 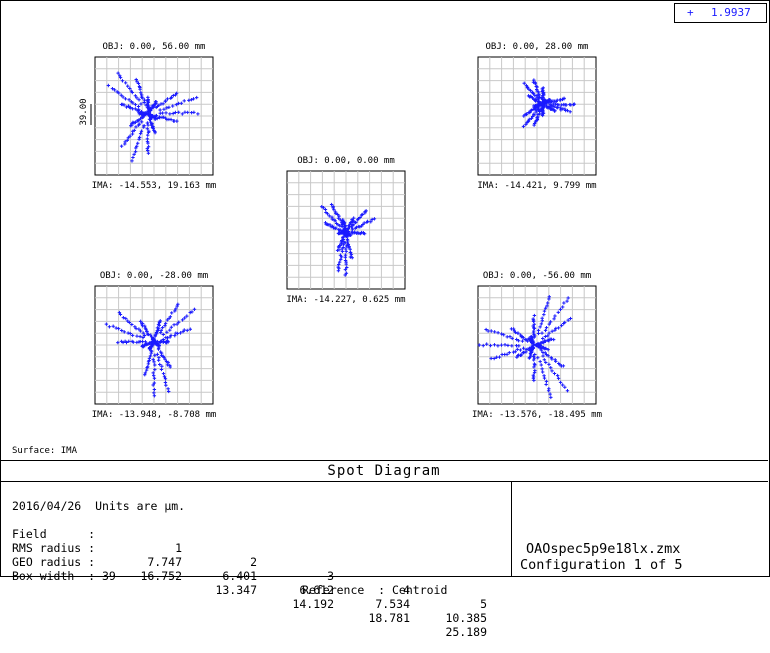 I want to click on geo-label: GEO radius :, so click(x=54, y=562).